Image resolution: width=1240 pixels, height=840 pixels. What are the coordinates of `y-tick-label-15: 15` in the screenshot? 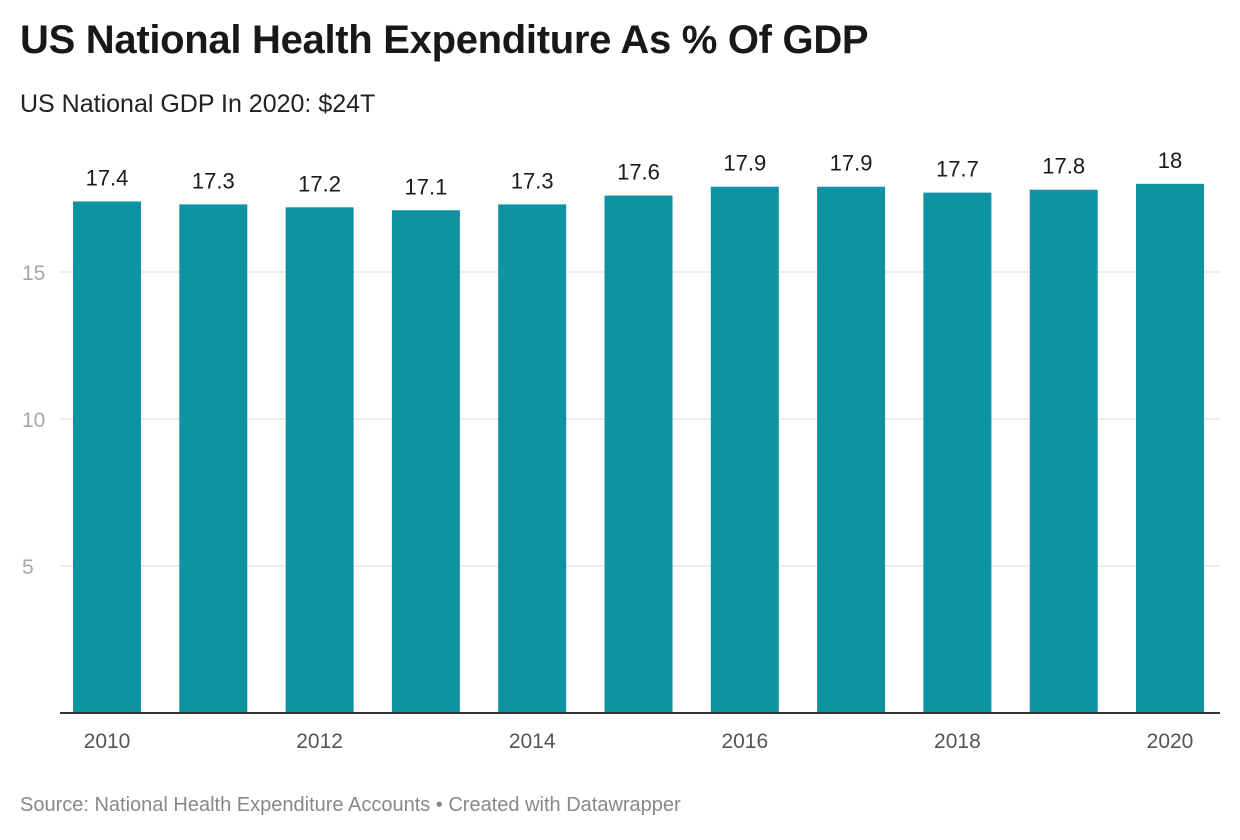 It's located at (33, 273).